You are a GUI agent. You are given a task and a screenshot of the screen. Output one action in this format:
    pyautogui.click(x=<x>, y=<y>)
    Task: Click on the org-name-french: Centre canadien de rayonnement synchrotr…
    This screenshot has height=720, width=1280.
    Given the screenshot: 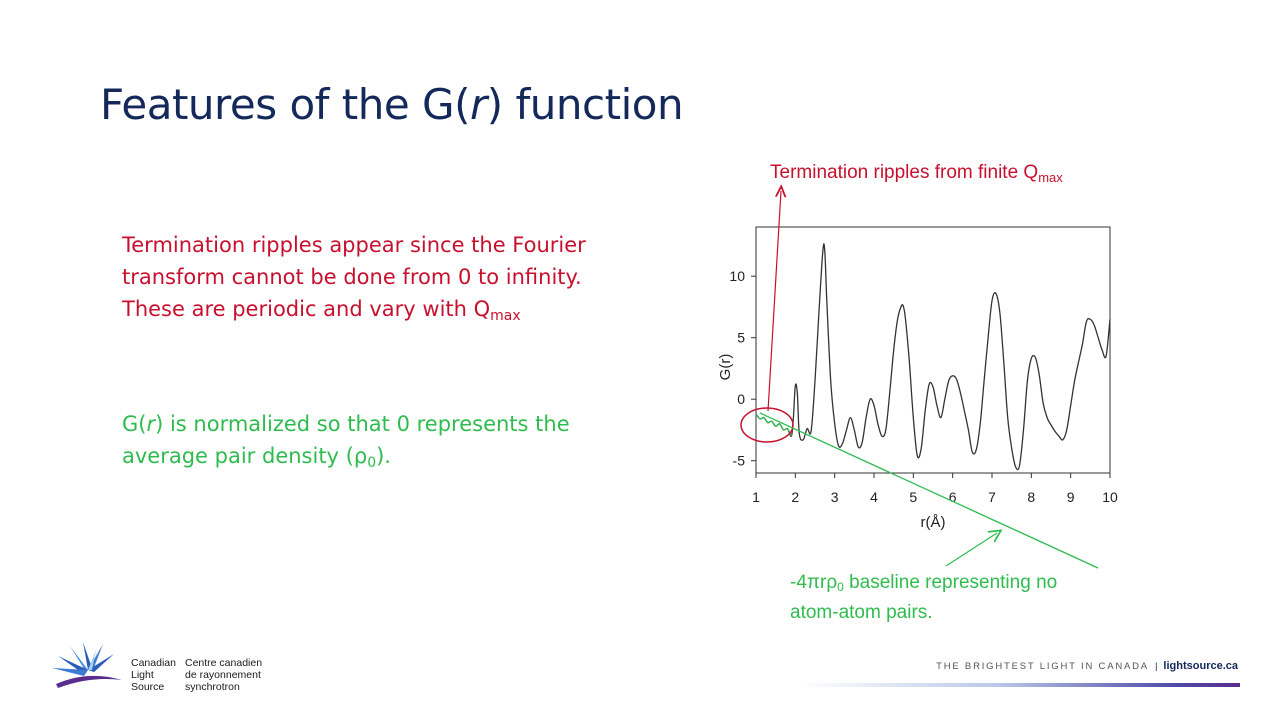 What is the action you would take?
    pyautogui.click(x=224, y=675)
    